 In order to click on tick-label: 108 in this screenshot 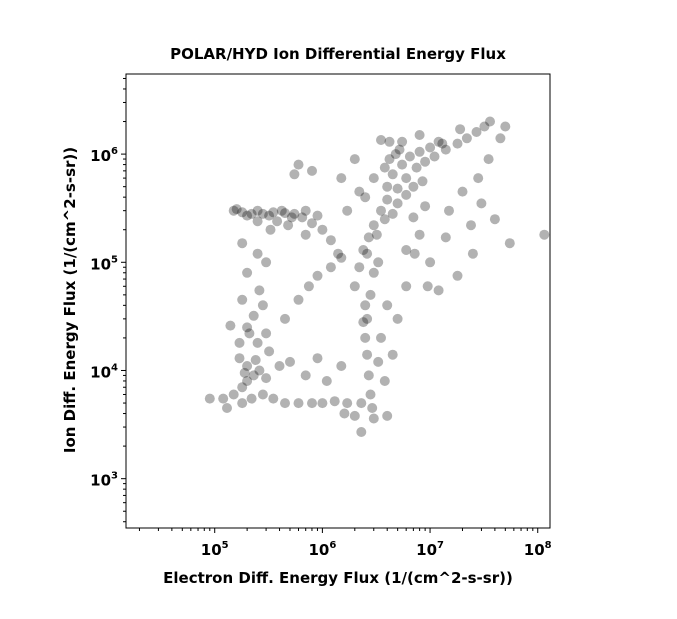, I will do `click(538, 549)`.